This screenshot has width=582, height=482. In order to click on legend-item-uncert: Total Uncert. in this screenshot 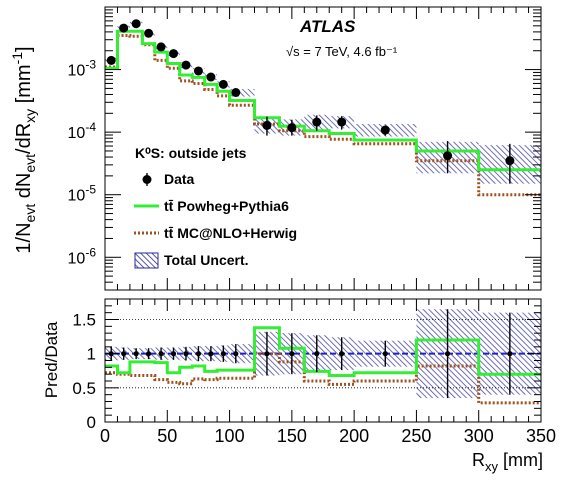, I will do `click(191, 260)`.